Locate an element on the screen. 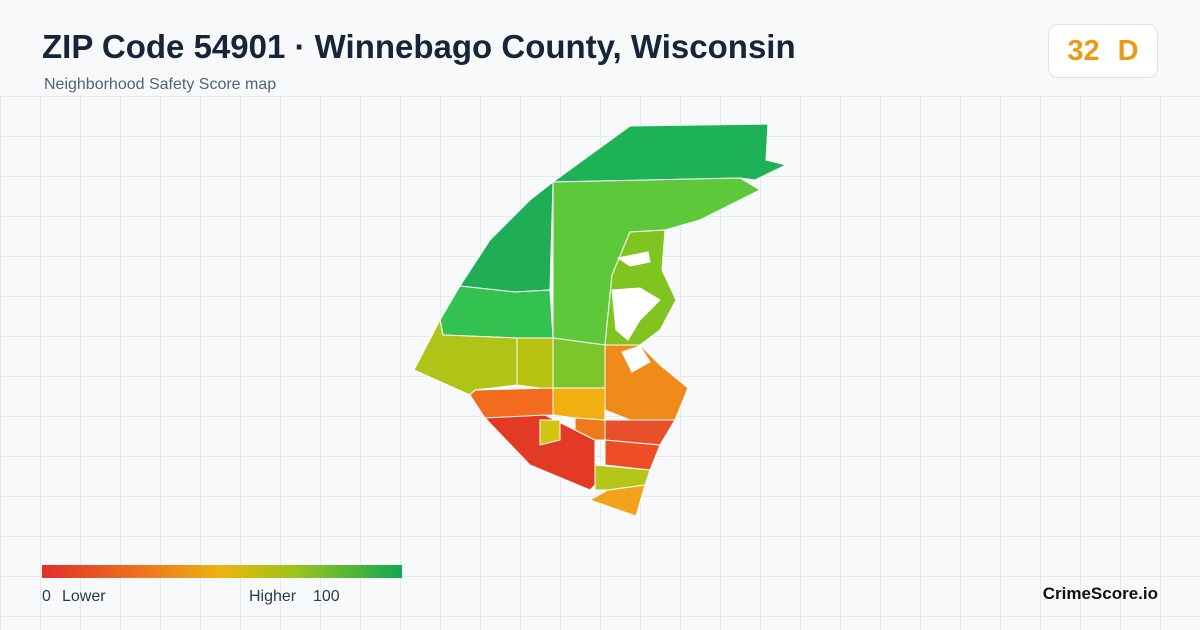  score: 32 is located at coordinates (1083, 50).